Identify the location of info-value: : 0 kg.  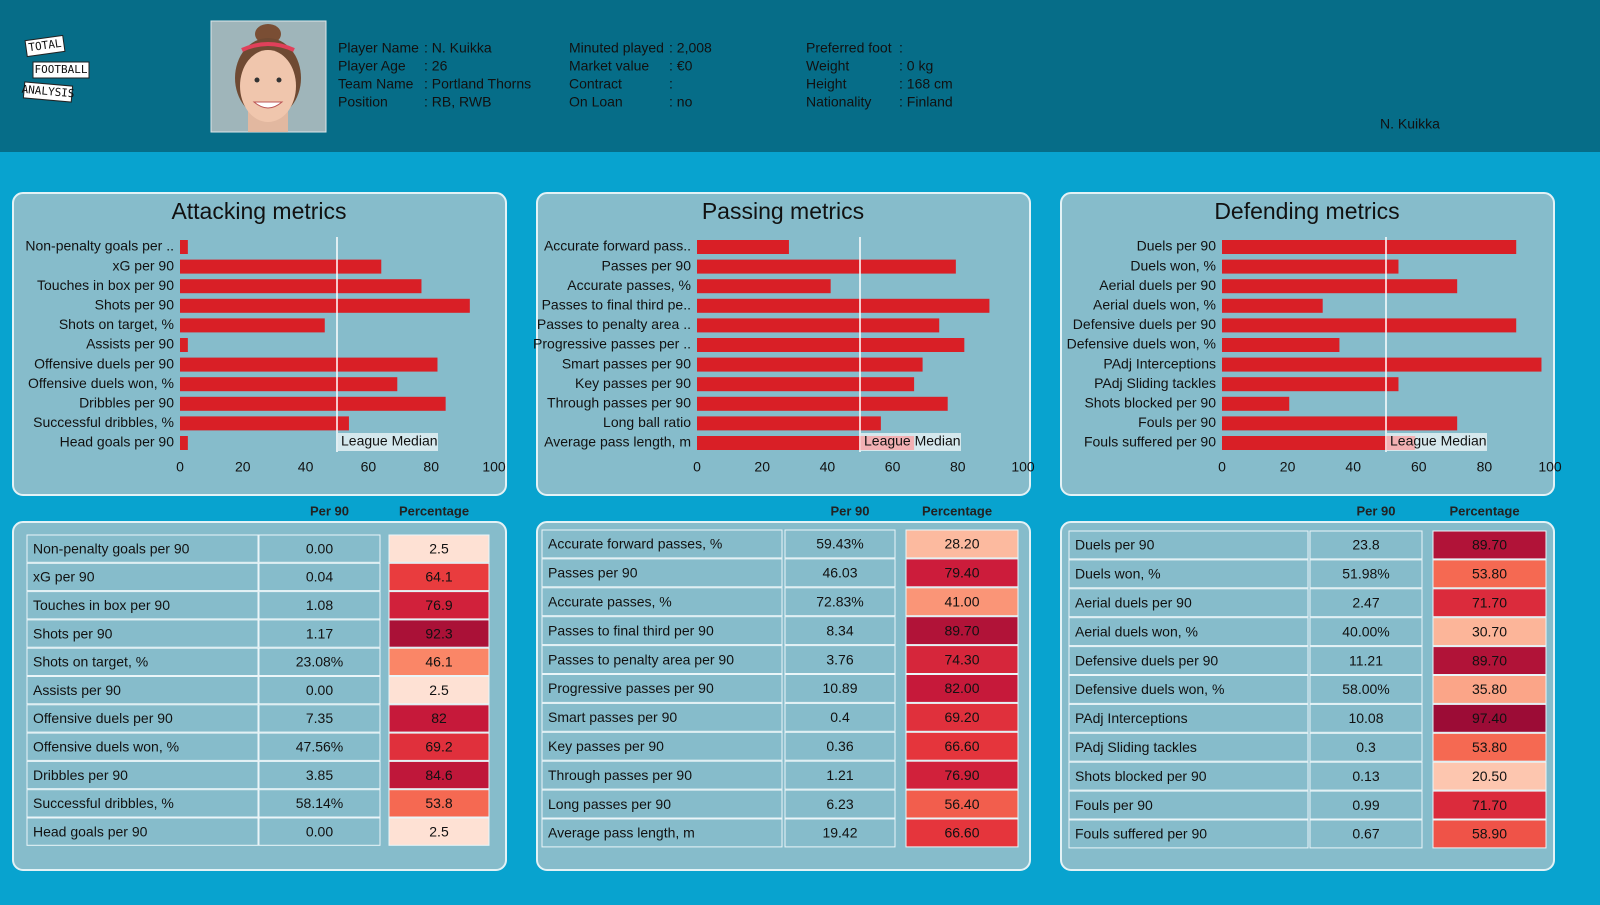
(916, 66).